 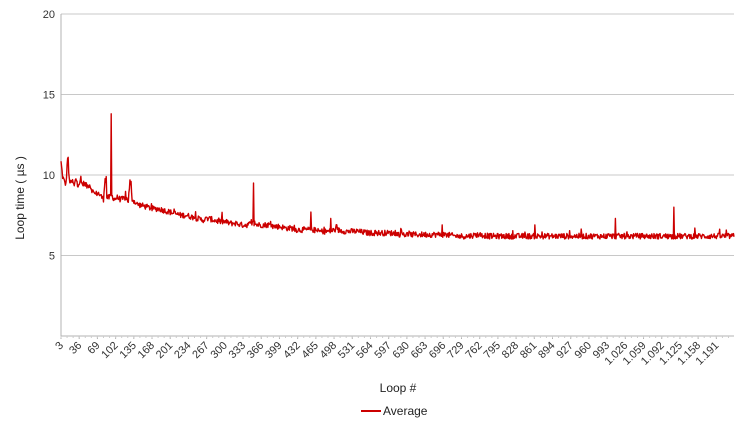 I want to click on x-tick-label: 729, so click(x=455, y=350).